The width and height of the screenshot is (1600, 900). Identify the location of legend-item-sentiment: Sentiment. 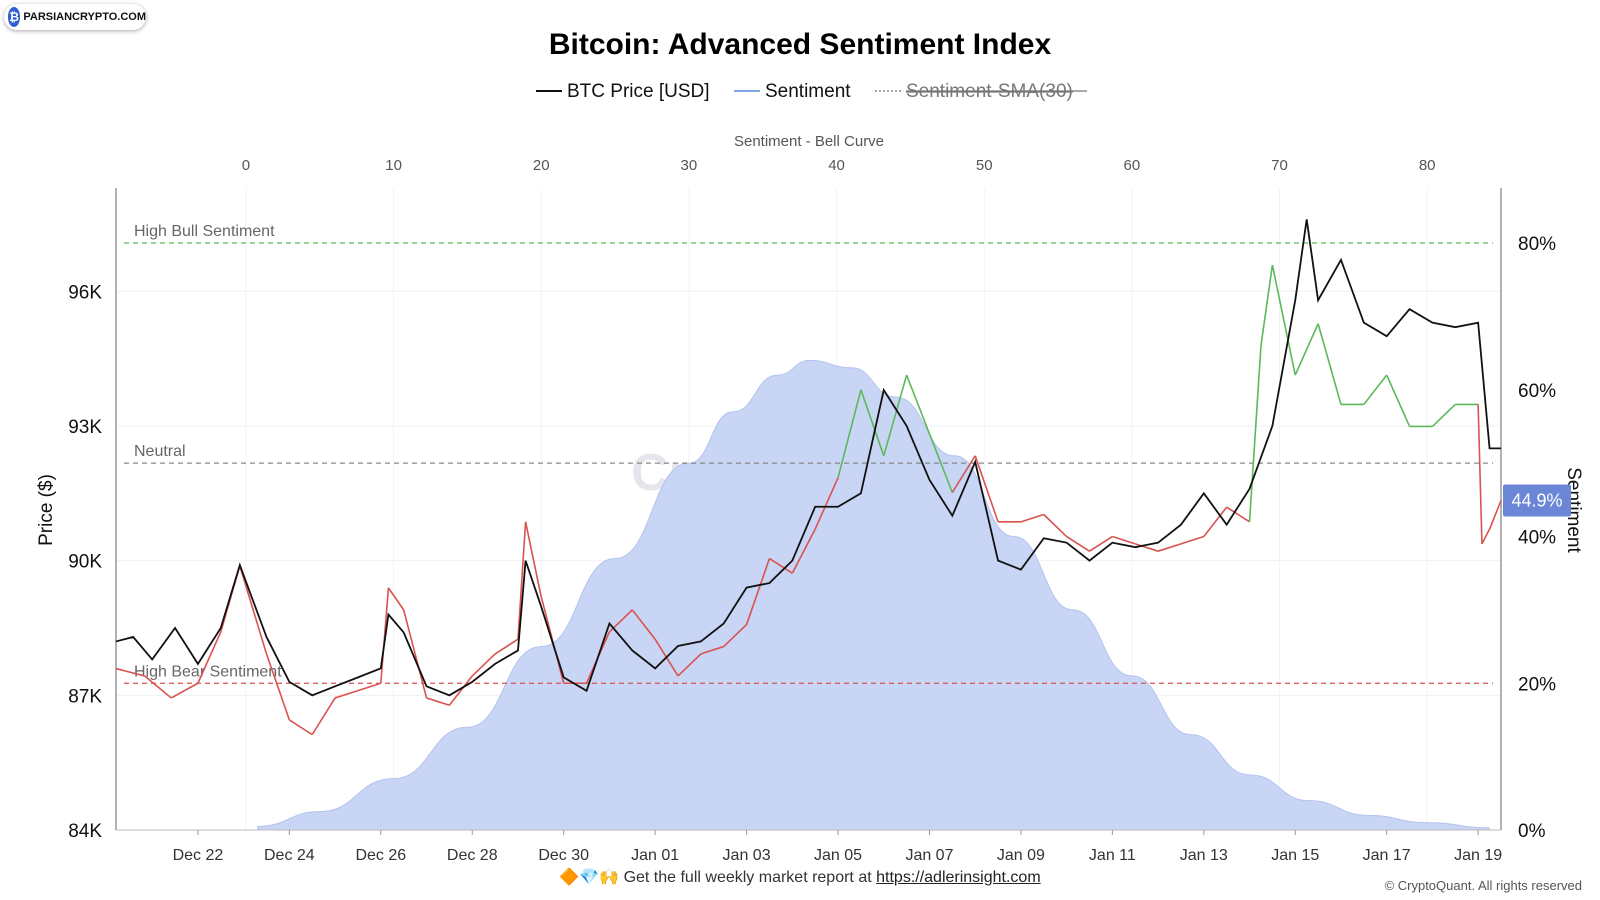
(792, 91).